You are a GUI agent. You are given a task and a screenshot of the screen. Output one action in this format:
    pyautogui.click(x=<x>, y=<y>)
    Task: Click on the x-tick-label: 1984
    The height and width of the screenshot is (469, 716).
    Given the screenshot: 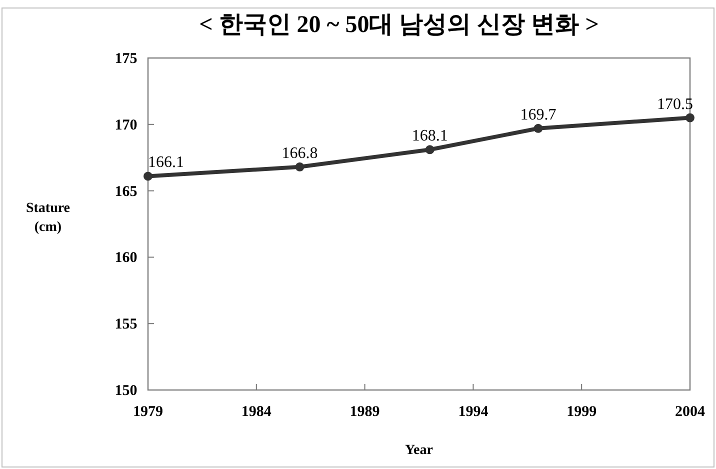 What is the action you would take?
    pyautogui.click(x=256, y=412)
    